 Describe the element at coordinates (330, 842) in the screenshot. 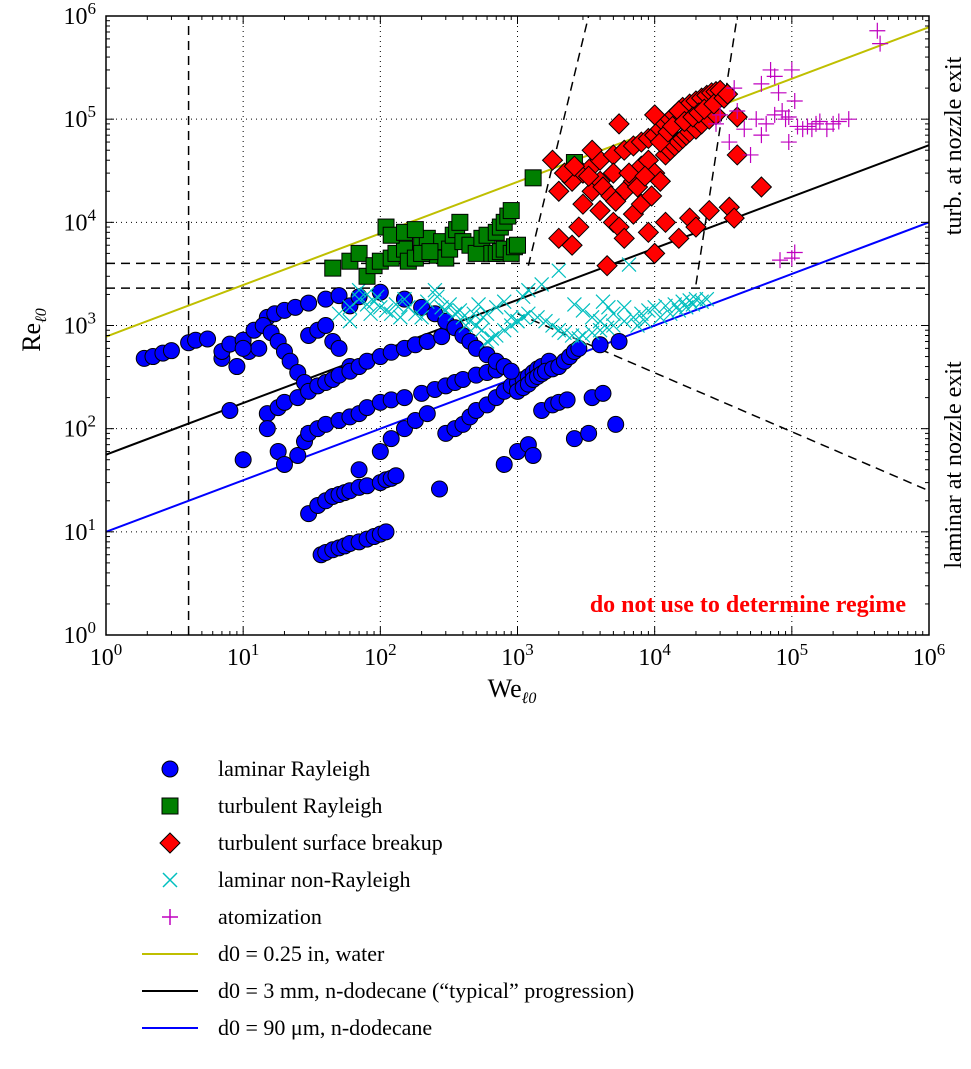

I see `legend-label: turbulent surface breakup` at that location.